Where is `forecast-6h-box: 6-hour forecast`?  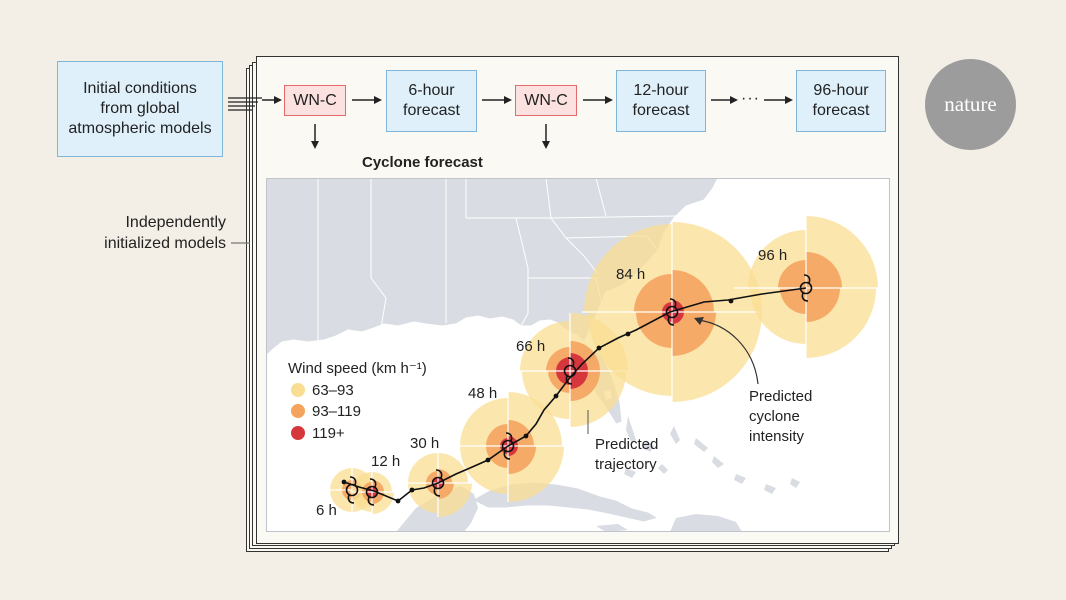 forecast-6h-box: 6-hour forecast is located at coordinates (431, 101).